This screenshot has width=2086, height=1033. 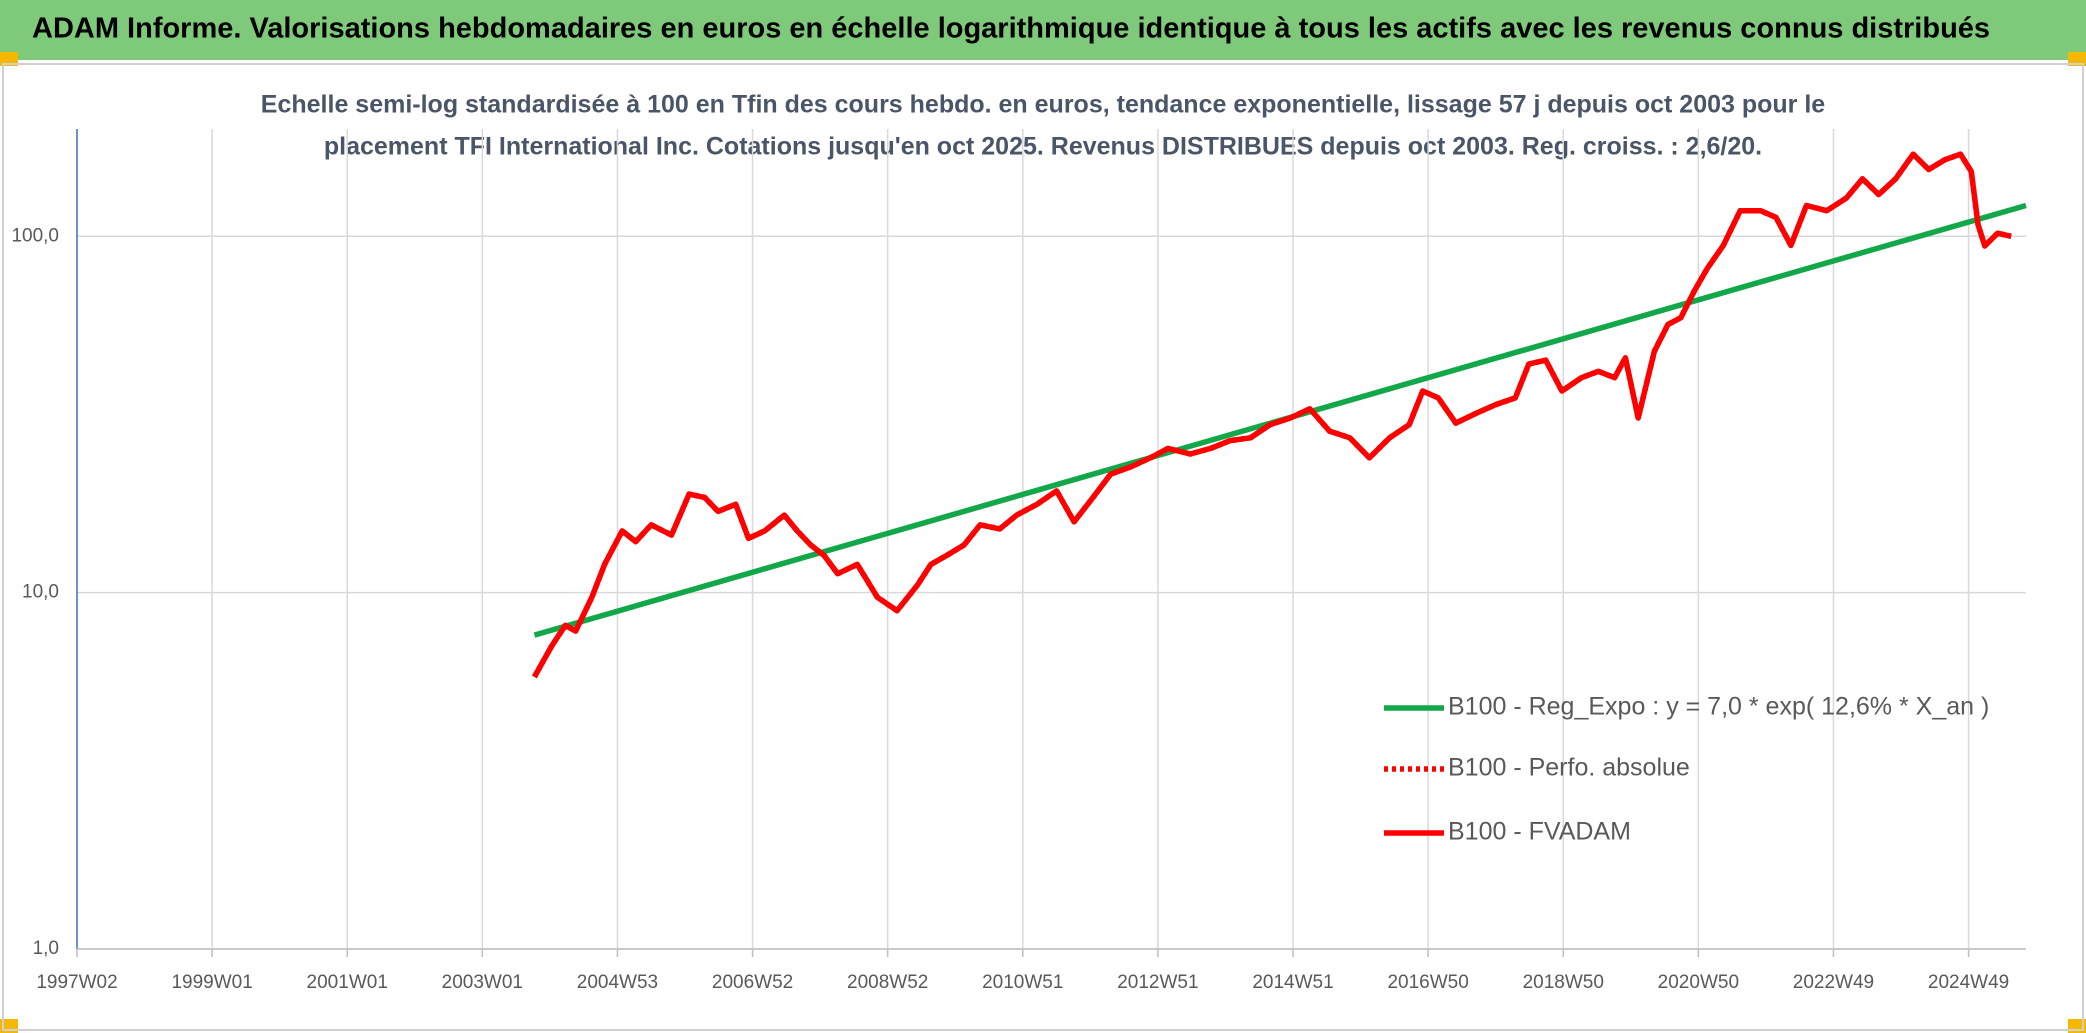 I want to click on x-tick-label: 2014W51, so click(x=1292, y=982).